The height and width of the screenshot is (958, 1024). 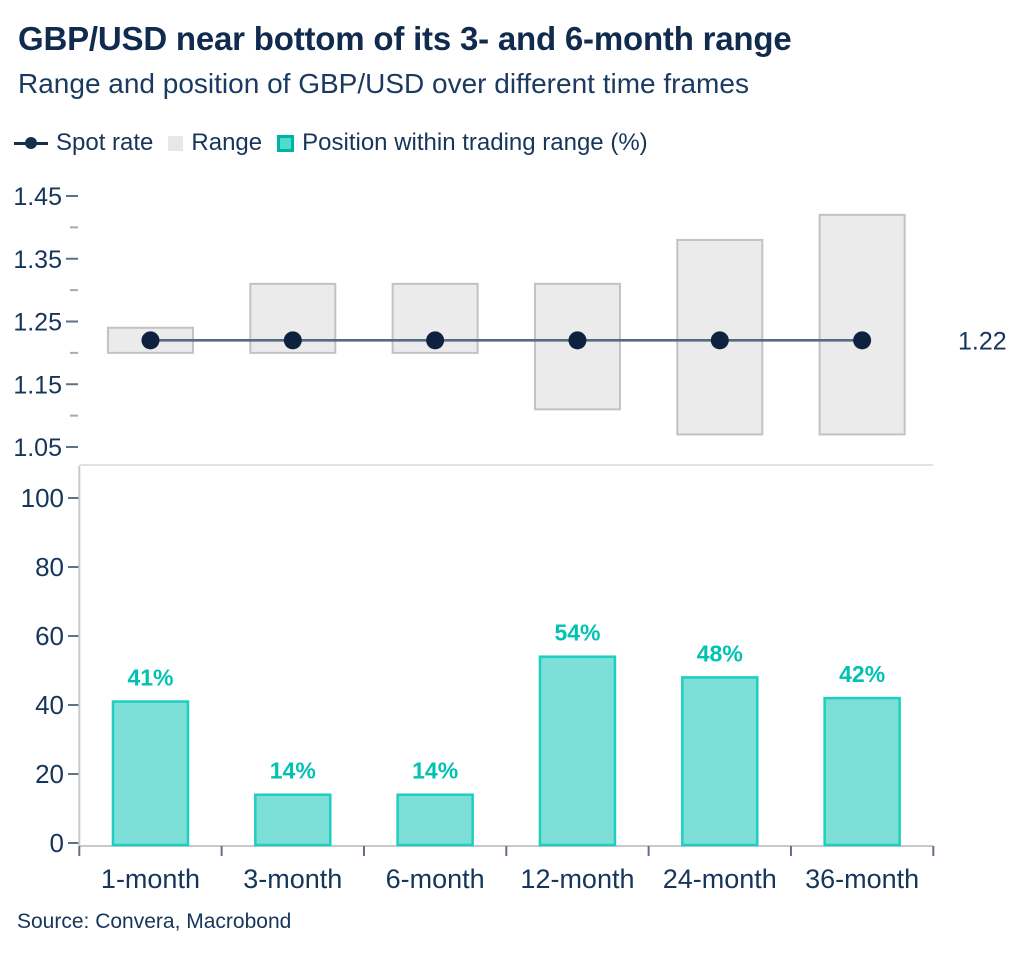 What do you see at coordinates (37, 385) in the screenshot?
I see `y-tick-label: 1.15` at bounding box center [37, 385].